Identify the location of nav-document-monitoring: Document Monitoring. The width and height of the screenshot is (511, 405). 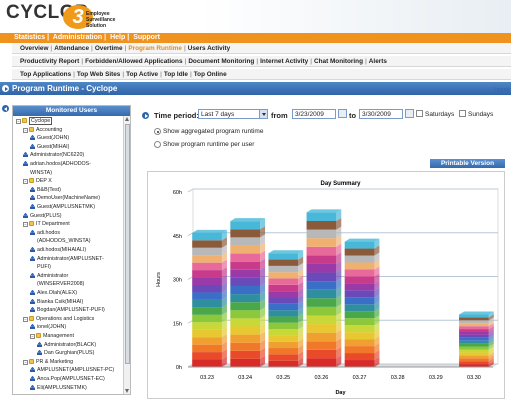
(221, 61).